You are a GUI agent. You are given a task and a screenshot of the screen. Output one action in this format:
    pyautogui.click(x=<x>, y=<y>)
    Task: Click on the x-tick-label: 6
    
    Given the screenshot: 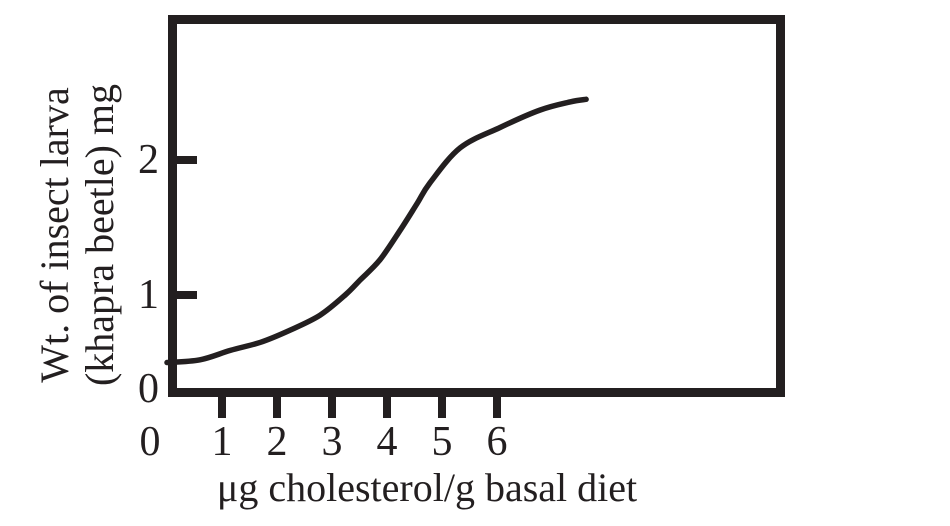 What is the action you would take?
    pyautogui.click(x=497, y=442)
    